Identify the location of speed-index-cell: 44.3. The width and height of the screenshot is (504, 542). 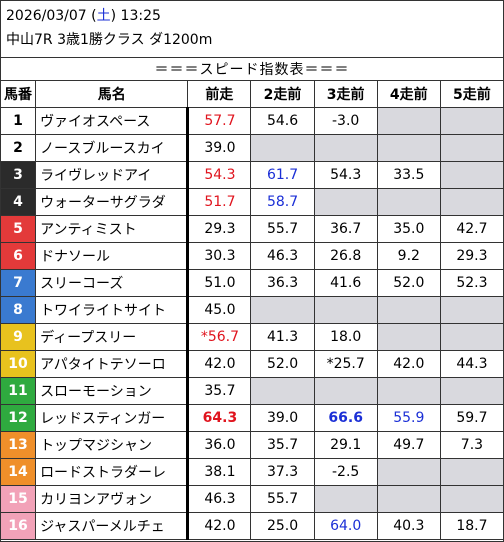
(471, 364).